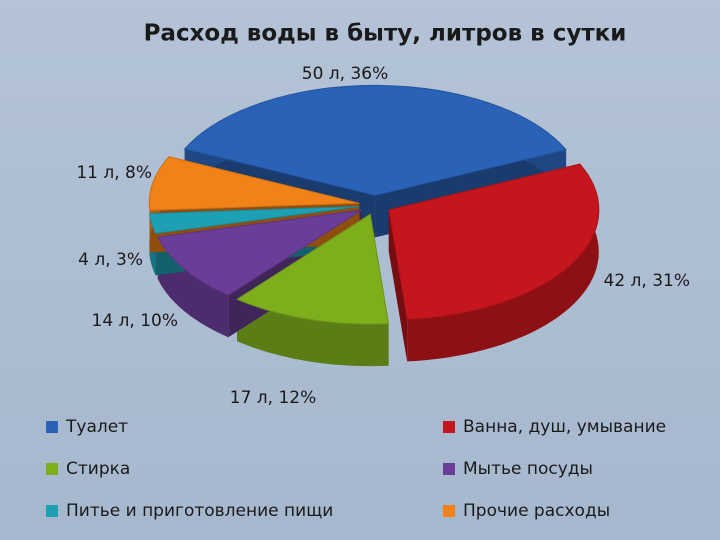 Image resolution: width=720 pixels, height=540 pixels. What do you see at coordinates (385, 34) in the screenshot?
I see `chart-title: Расход воды в быту, литров в сутки` at bounding box center [385, 34].